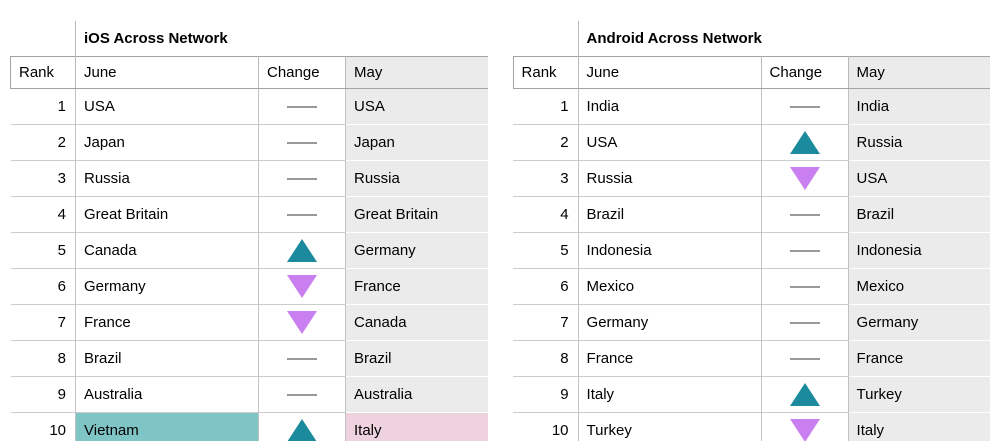 The width and height of the screenshot is (1000, 441). Describe the element at coordinates (670, 250) in the screenshot. I see `june-country-cell: Indonesia` at that location.